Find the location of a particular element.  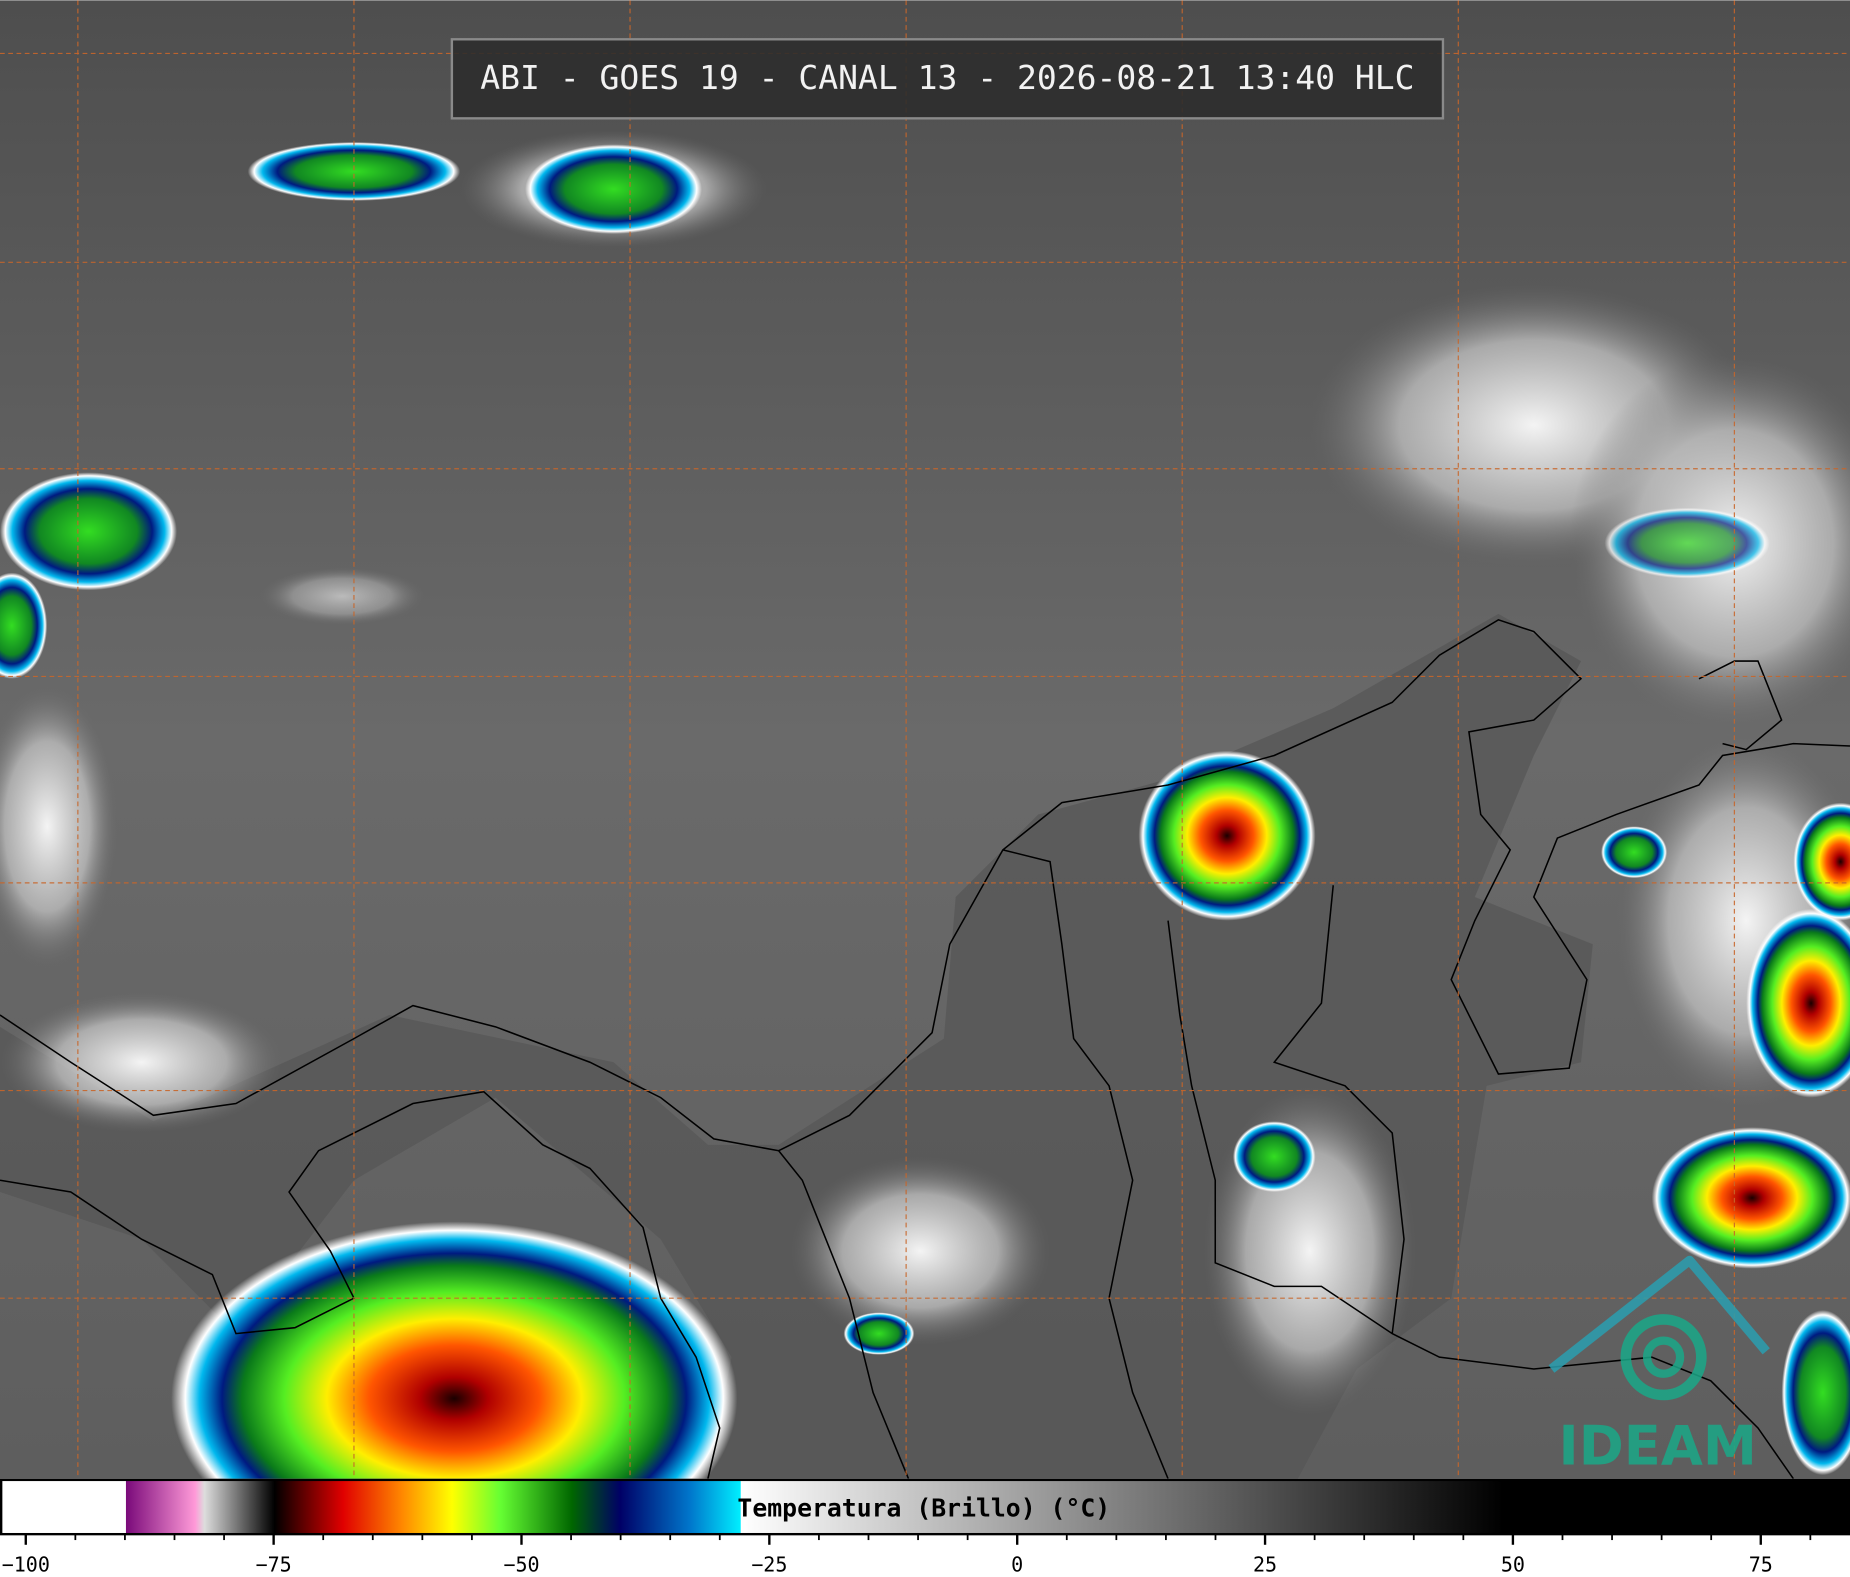

tick-label: 0 is located at coordinates (1017, 1565).